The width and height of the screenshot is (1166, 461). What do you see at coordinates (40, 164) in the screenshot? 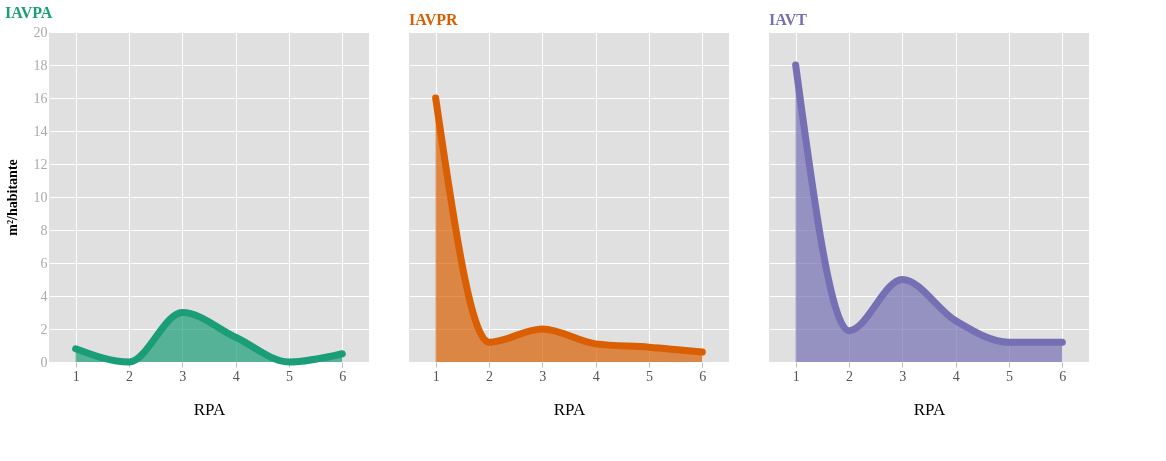
I see `y-tick-label: 12` at bounding box center [40, 164].